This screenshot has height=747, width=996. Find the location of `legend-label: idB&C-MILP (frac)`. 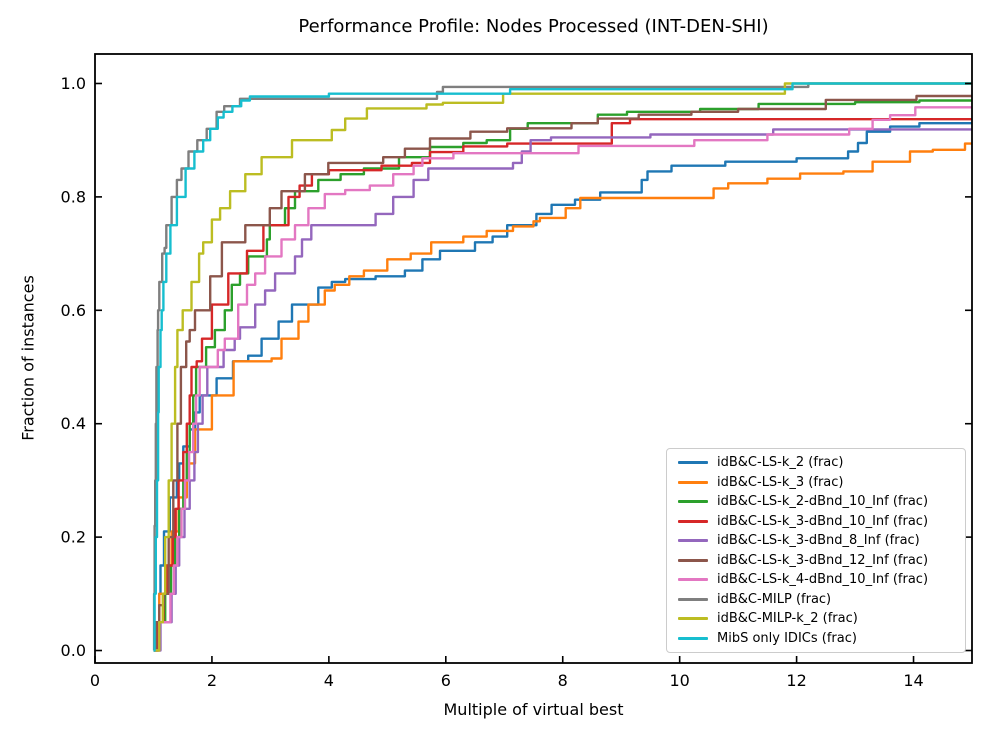

legend-label: idB&C-MILP (frac) is located at coordinates (774, 599).